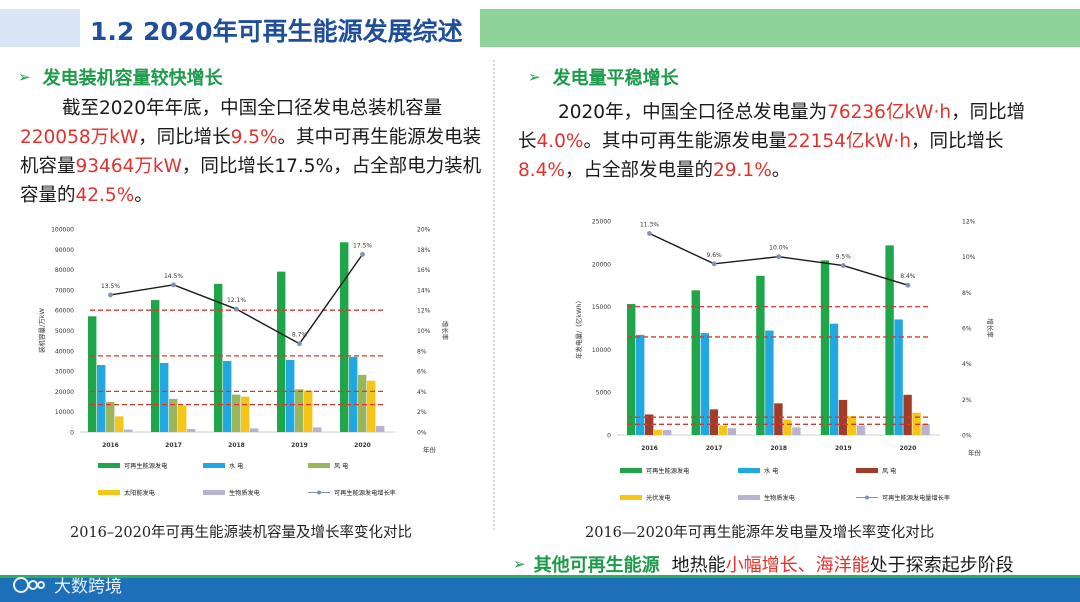 This screenshot has height=602, width=1080. What do you see at coordinates (105, 195) in the screenshot?
I see `left-para-run: 42.5%` at bounding box center [105, 195].